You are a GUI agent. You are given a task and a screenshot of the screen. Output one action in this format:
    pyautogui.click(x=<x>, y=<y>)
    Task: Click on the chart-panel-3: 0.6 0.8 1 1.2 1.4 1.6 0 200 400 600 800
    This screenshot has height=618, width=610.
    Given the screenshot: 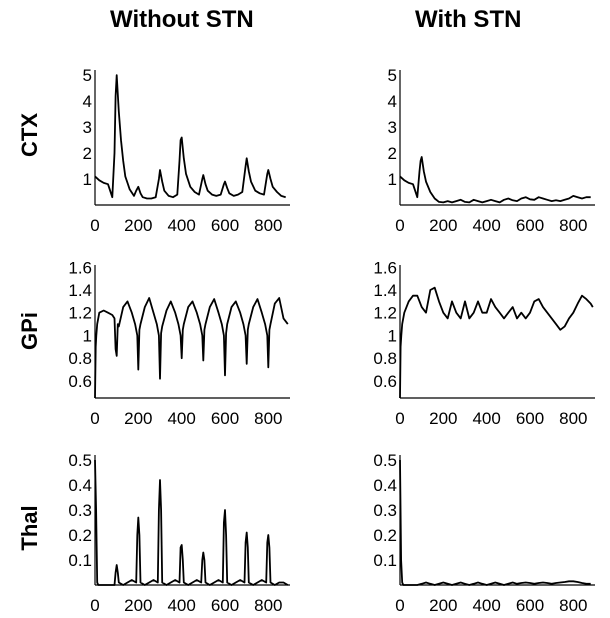 What is the action you would take?
    pyautogui.click(x=484, y=343)
    